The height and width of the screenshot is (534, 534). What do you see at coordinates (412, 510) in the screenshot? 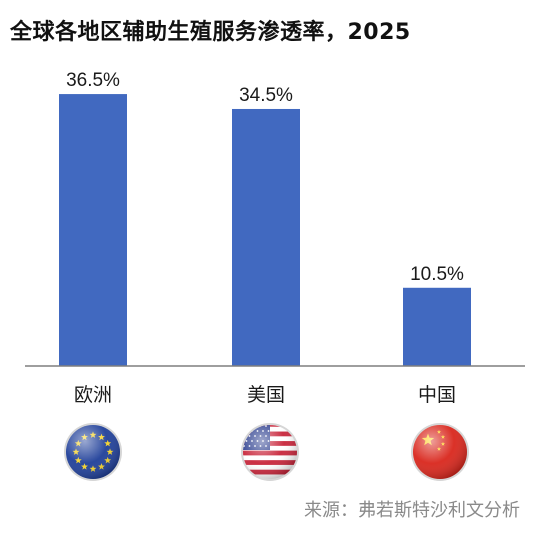
I see `source-note: 来源：弗若斯特沙利文分析` at bounding box center [412, 510].